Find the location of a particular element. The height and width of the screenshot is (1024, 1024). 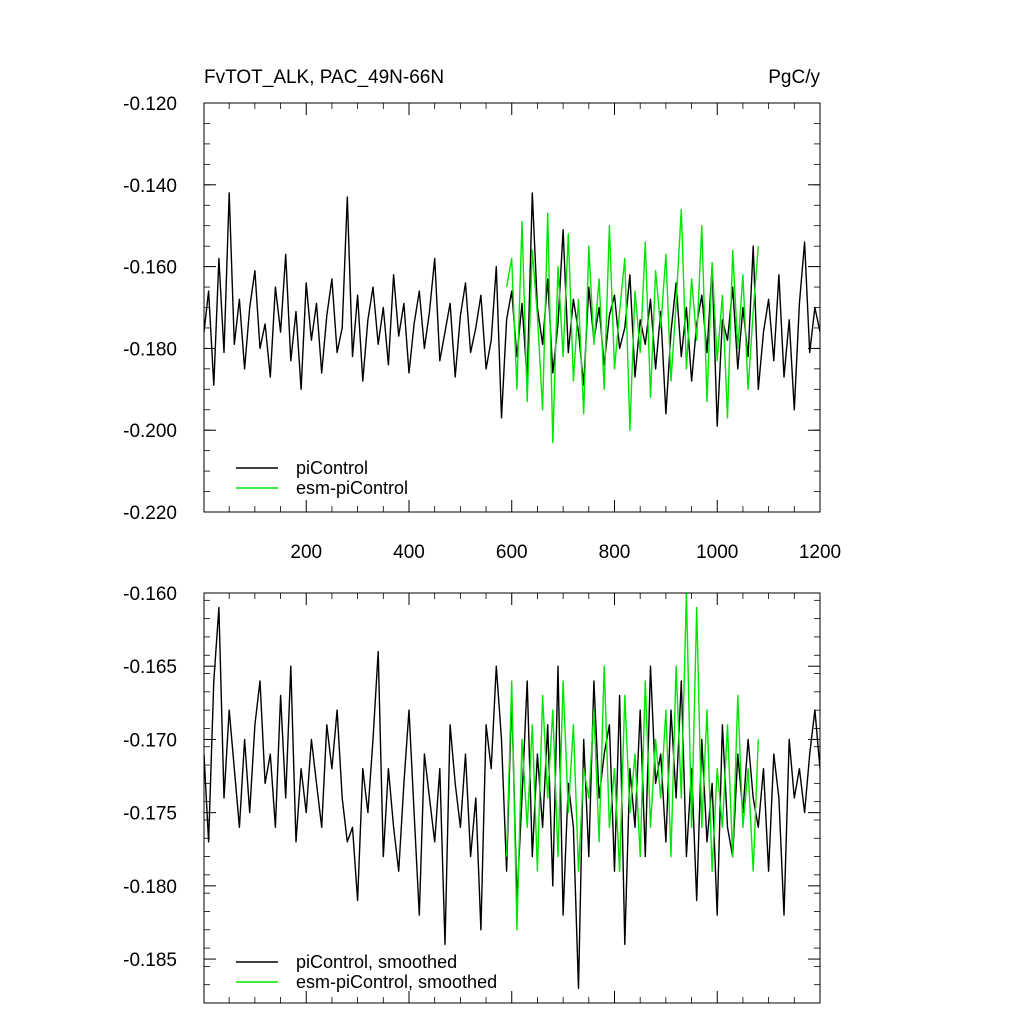

x-tick-label: 800 is located at coordinates (615, 552).